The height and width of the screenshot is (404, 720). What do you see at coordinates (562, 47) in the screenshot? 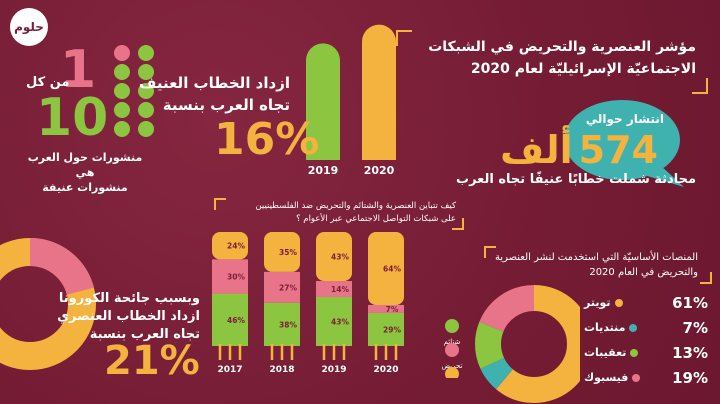
I see `header-title-line1: مؤشر العنصرية والتحريض في الشبكات` at bounding box center [562, 47].